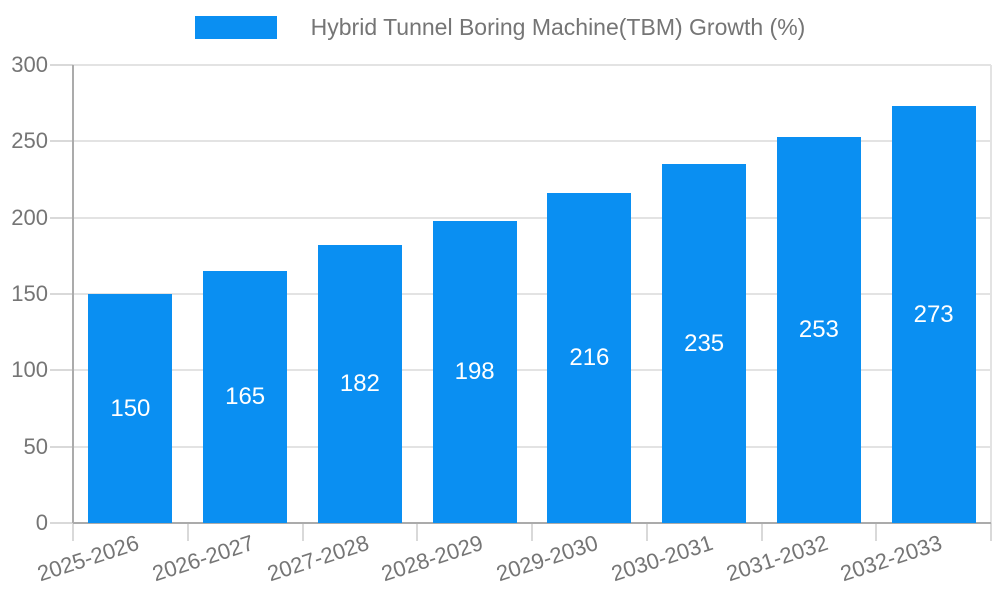 The height and width of the screenshot is (600, 1000). I want to click on y-axis-label: 0, so click(41, 522).